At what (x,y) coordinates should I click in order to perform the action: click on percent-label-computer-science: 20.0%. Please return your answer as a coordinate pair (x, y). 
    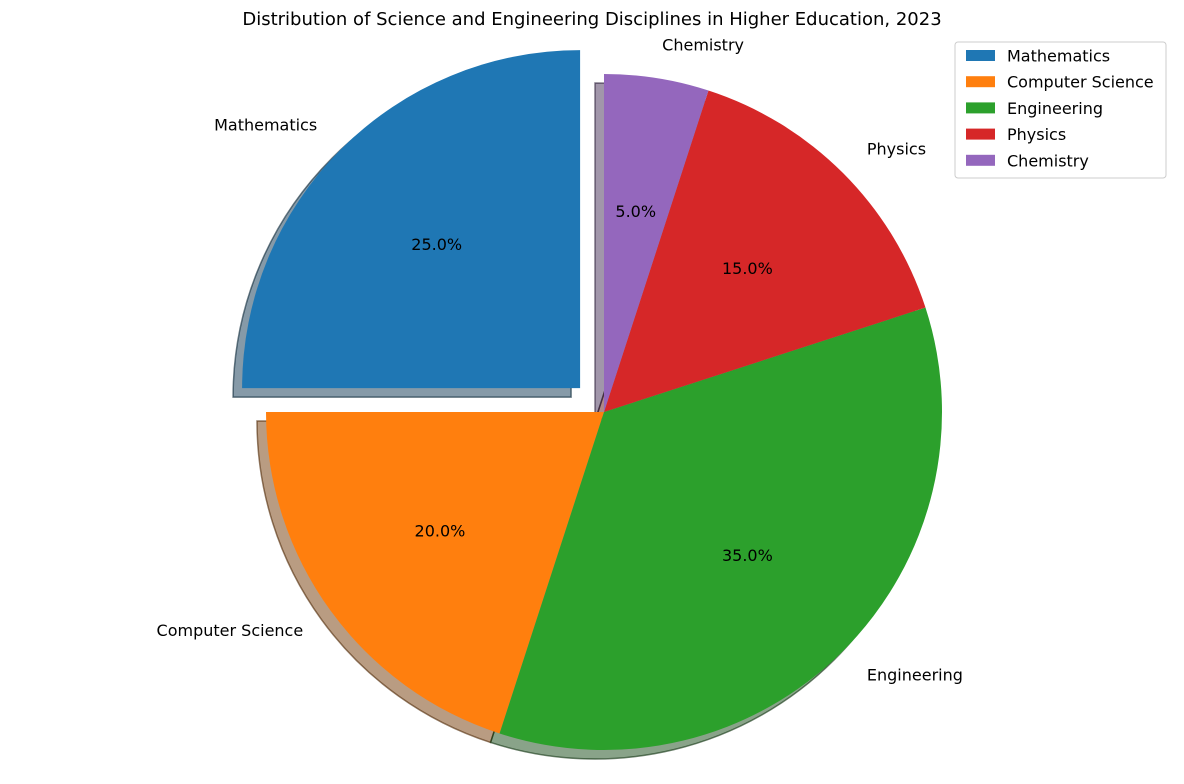
    Looking at the image, I should click on (440, 531).